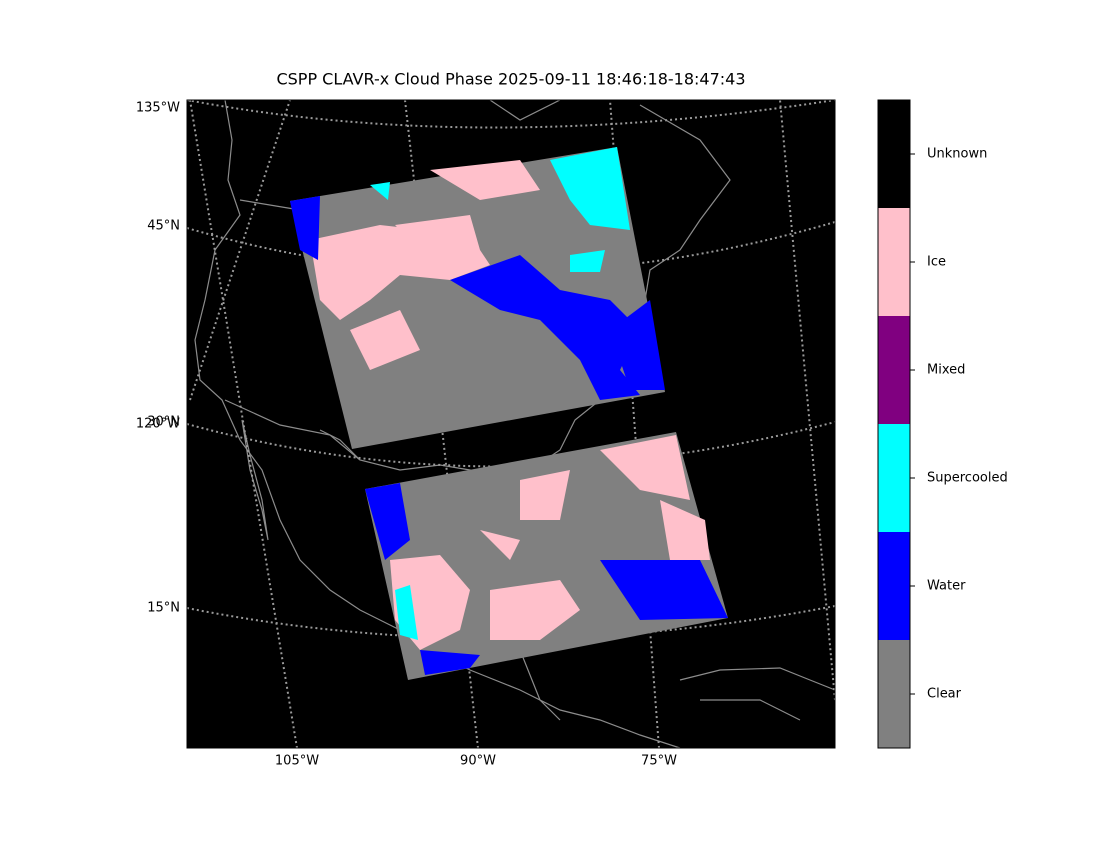 This screenshot has width=1120, height=844. I want to click on map-edge-label: 90°W, so click(478, 761).